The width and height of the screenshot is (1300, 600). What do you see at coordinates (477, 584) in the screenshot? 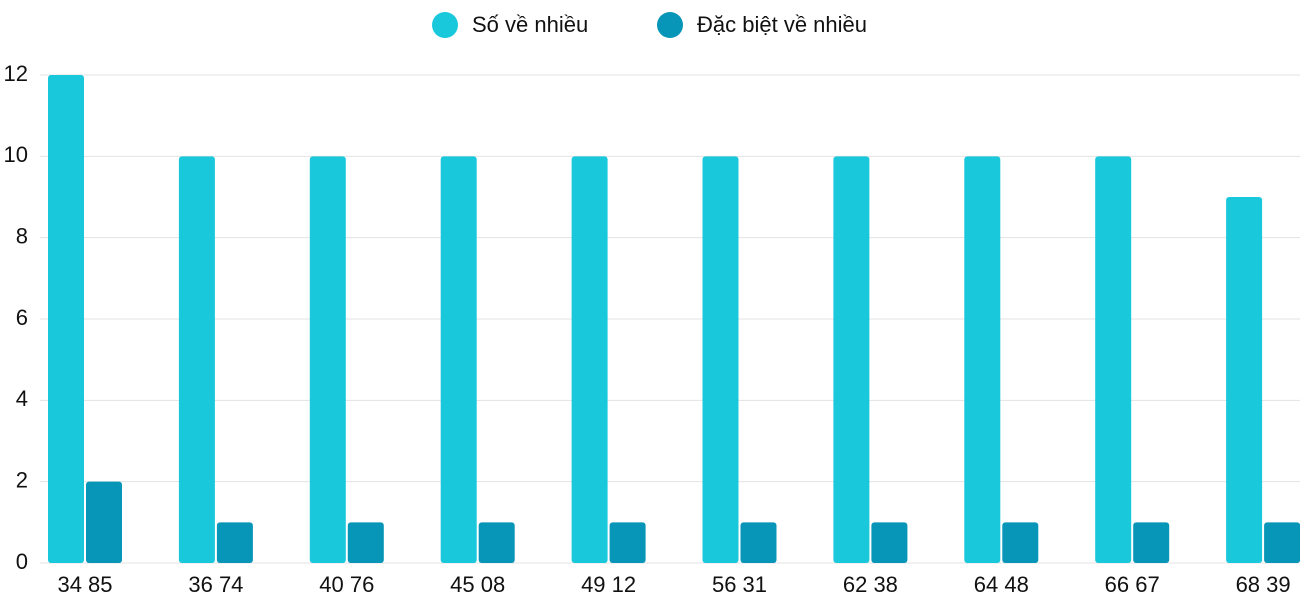
I see `x-tick-label: 45 08` at bounding box center [477, 584].